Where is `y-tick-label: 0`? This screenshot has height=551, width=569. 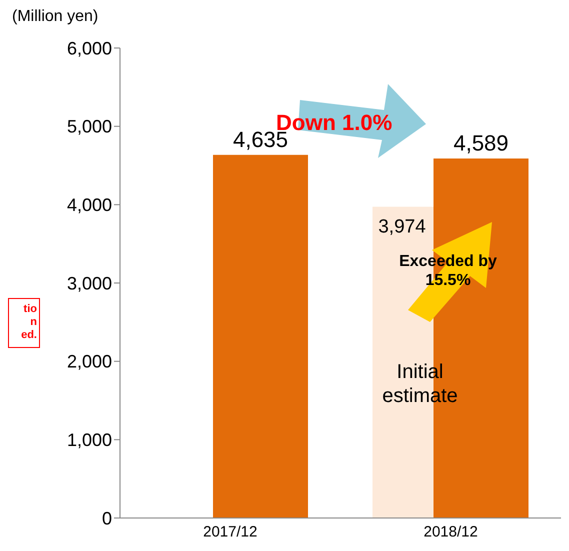 y-tick-label: 0 is located at coordinates (107, 518).